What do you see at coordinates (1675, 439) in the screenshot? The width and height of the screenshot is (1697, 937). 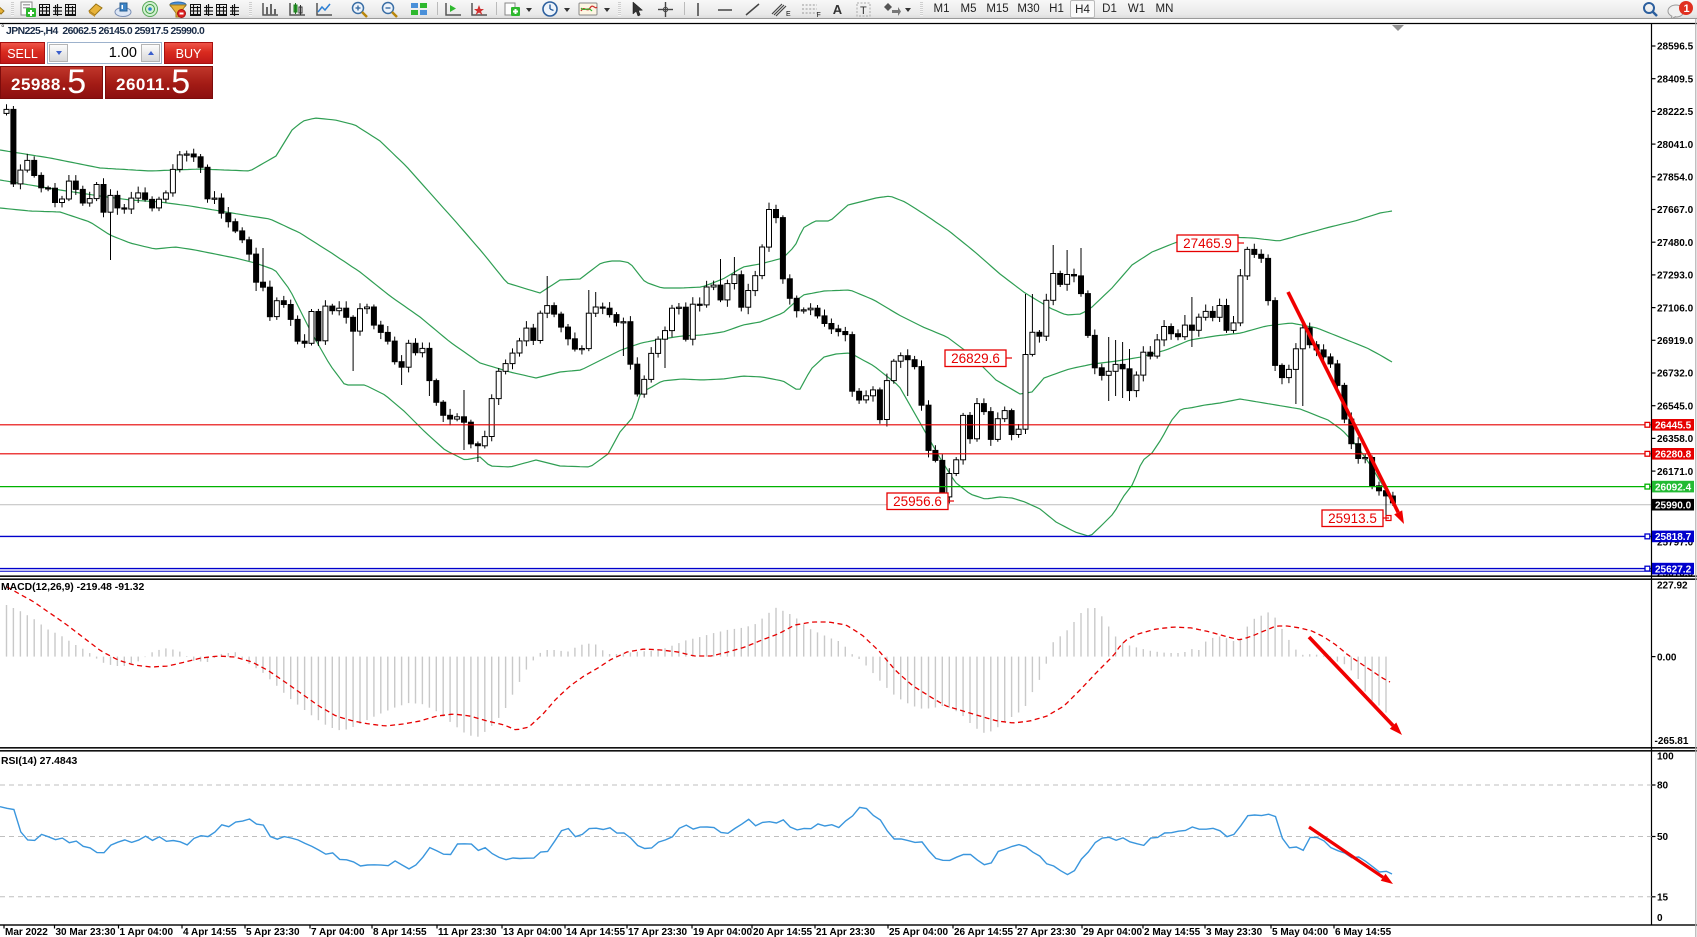 I see `svg-text: 26358.0` at bounding box center [1675, 439].